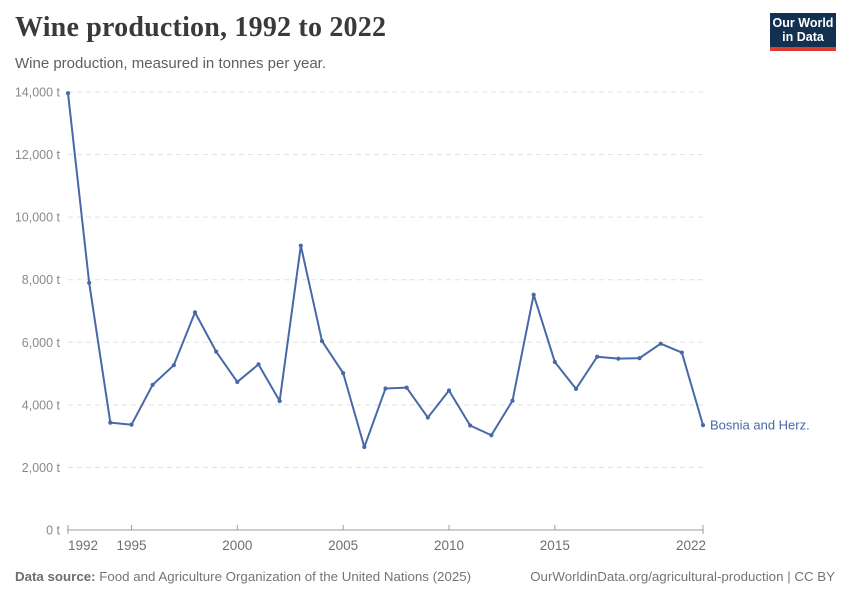  Describe the element at coordinates (83, 545) in the screenshot. I see `x-axis-tick-label: 1992` at that location.